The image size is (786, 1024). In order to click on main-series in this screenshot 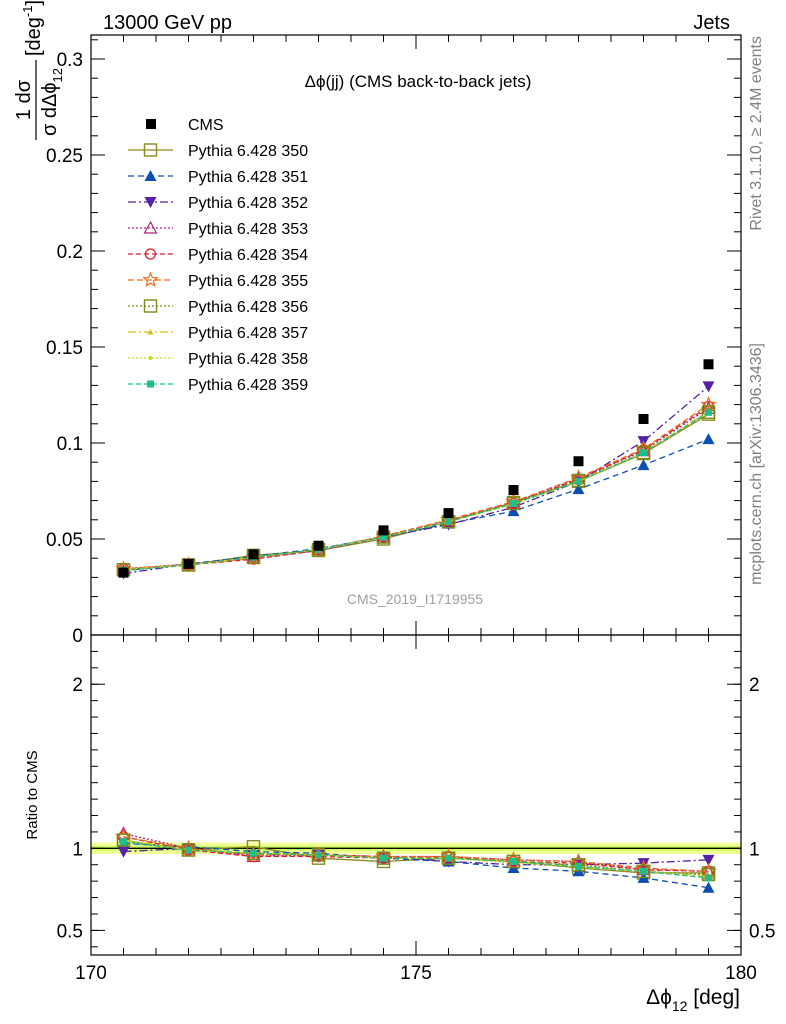, I will do `click(416, 480)`.